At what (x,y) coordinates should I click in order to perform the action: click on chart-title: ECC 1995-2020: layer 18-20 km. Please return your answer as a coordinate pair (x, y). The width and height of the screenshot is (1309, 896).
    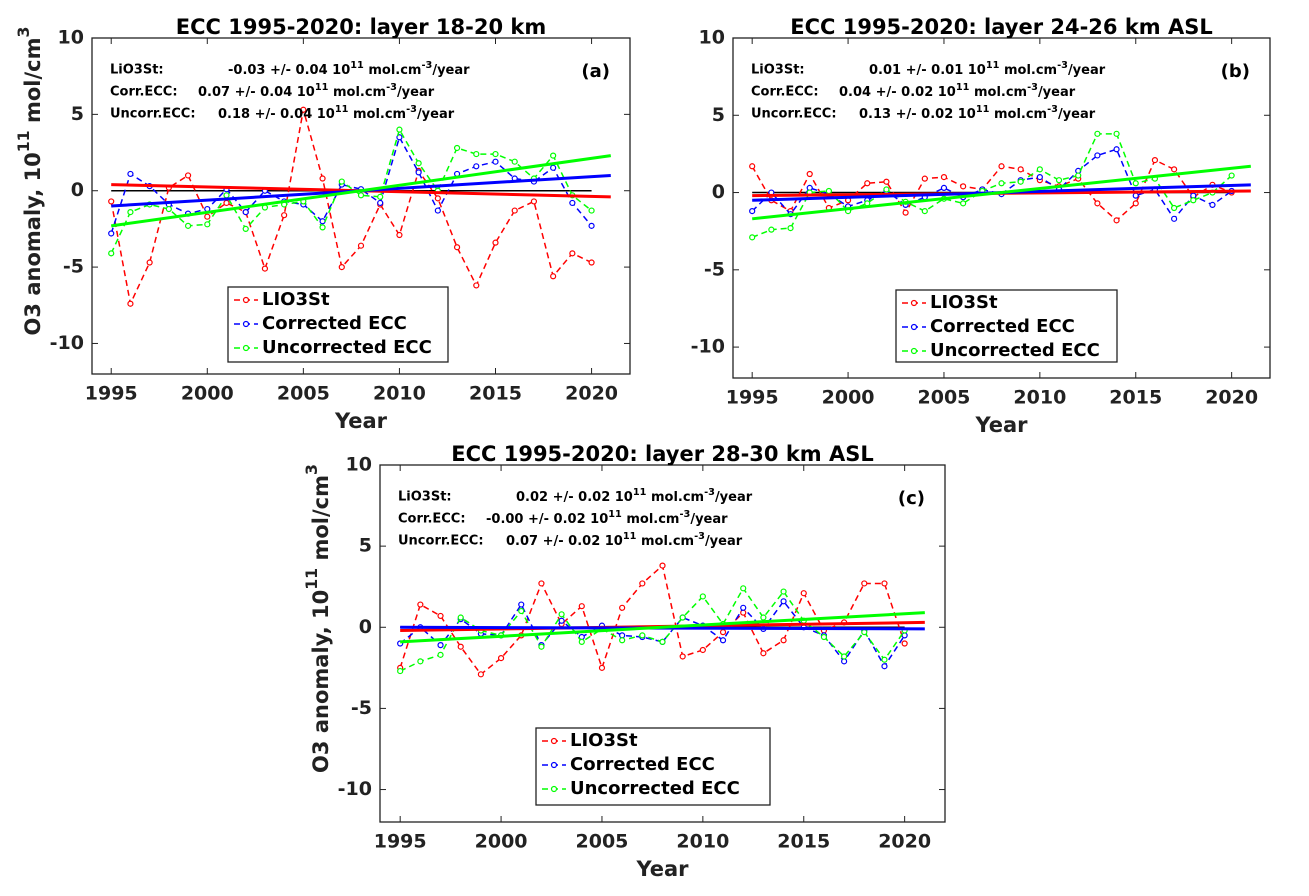
    Looking at the image, I should click on (361, 27).